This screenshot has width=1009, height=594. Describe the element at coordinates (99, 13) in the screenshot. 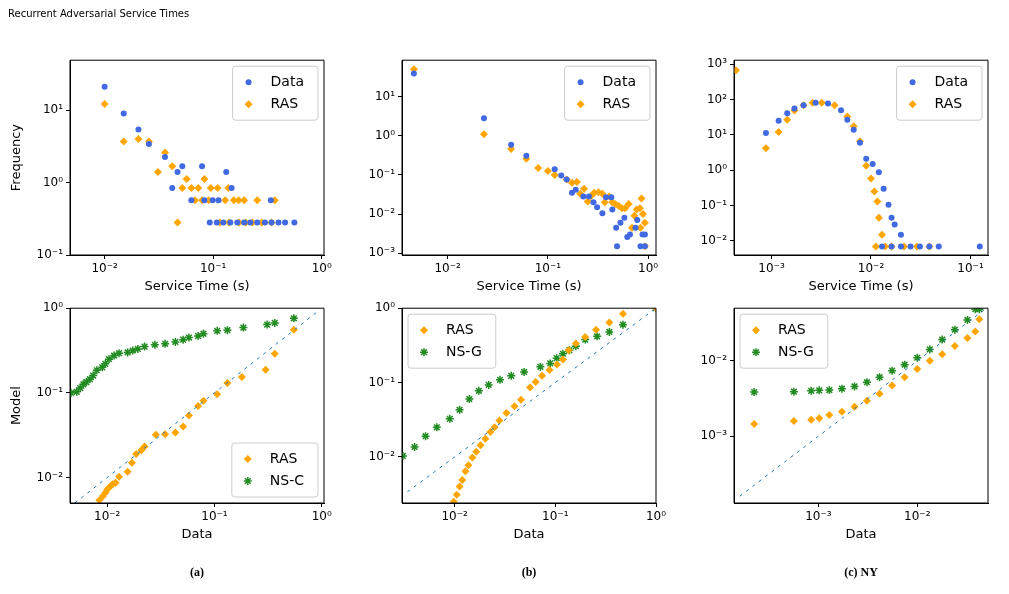

I see `chart-title: Recurrent Adversarial Service Times` at that location.